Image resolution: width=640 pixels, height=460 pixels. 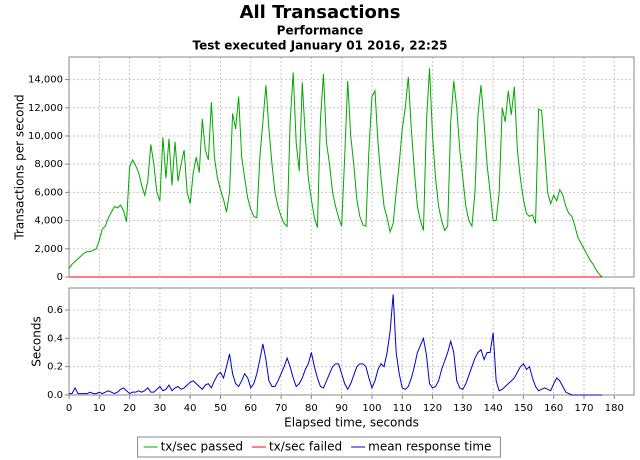 I want to click on chart-title: All Transactions, so click(x=320, y=12).